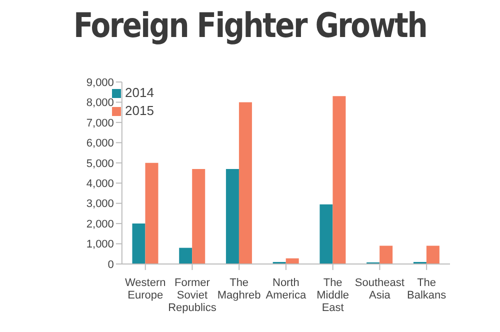 The width and height of the screenshot is (500, 332). Describe the element at coordinates (100, 204) in the screenshot. I see `y-tick-label: 3,000` at that location.